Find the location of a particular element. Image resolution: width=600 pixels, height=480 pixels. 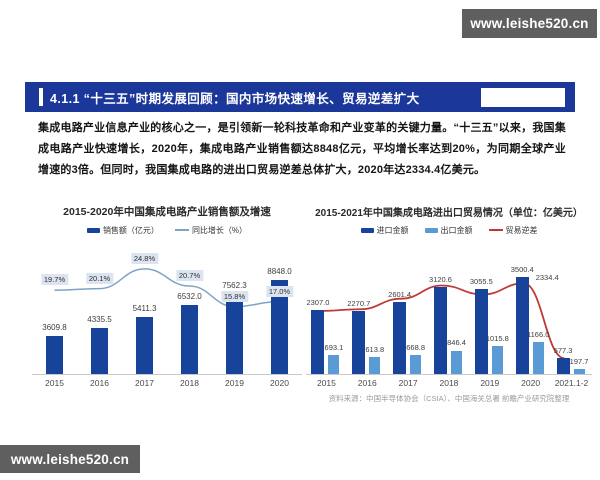

source-footnote: 资料来源：中国半导体协会（CSIA）、中国海关总署 前瞻产业研究院整理 is located at coordinates (449, 398).